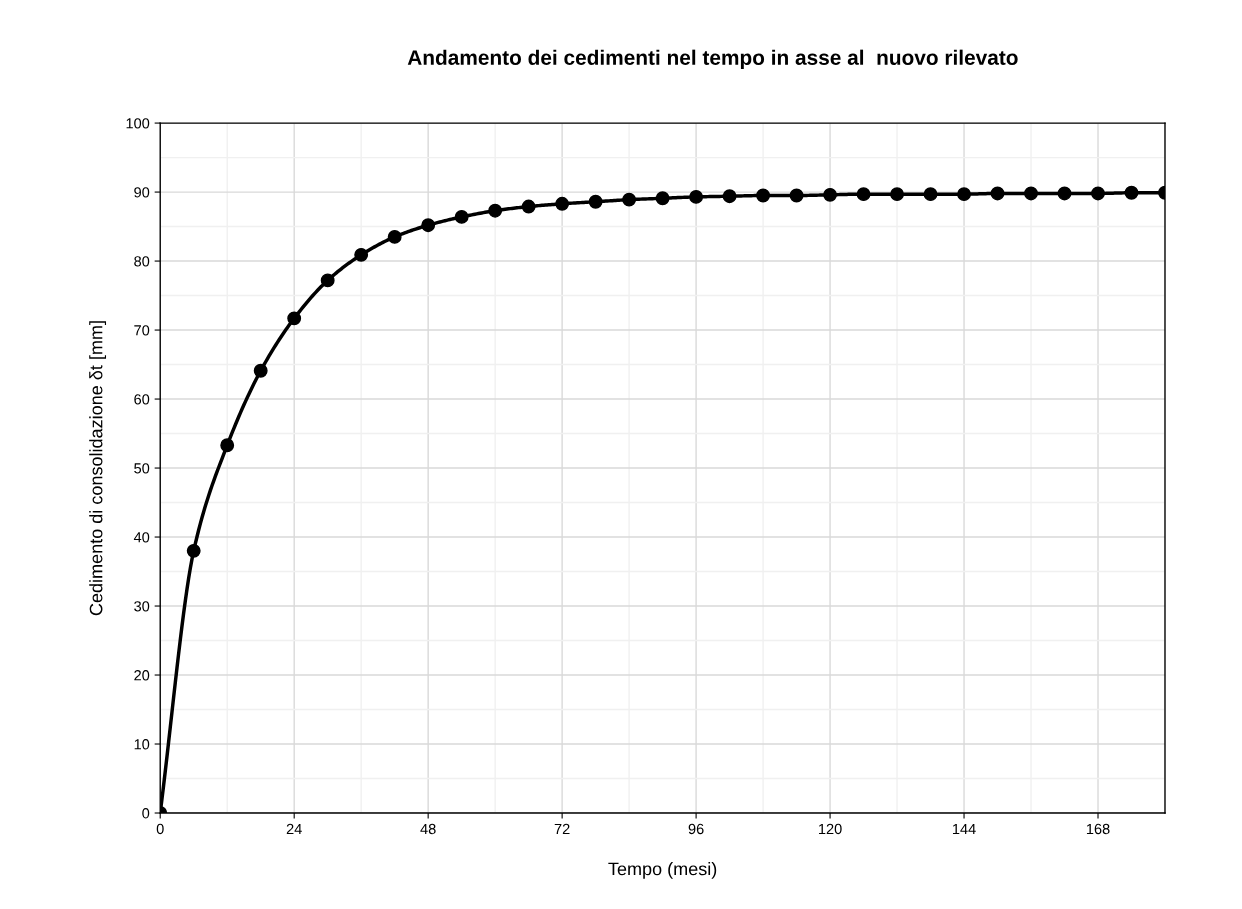  I want to click on x-tick-label: 48, so click(428, 829).